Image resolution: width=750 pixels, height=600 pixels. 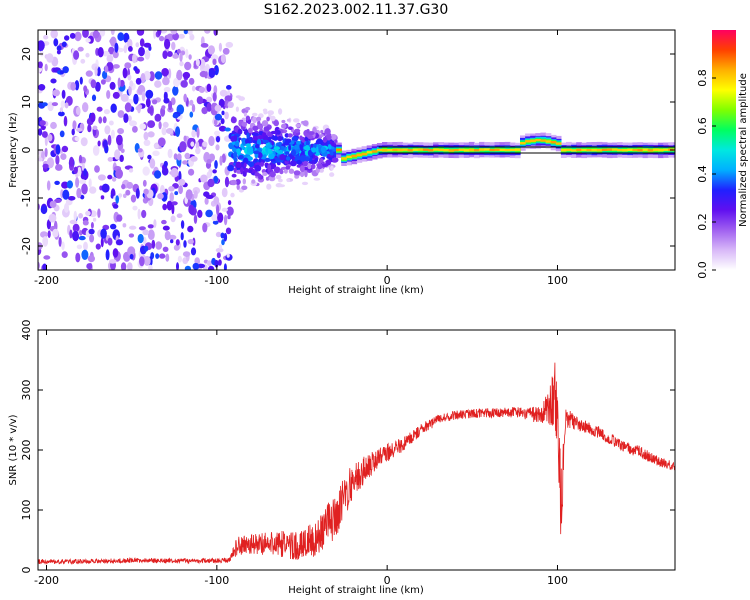 I want to click on colorbar-tick-label: 0.8, so click(x=702, y=78).